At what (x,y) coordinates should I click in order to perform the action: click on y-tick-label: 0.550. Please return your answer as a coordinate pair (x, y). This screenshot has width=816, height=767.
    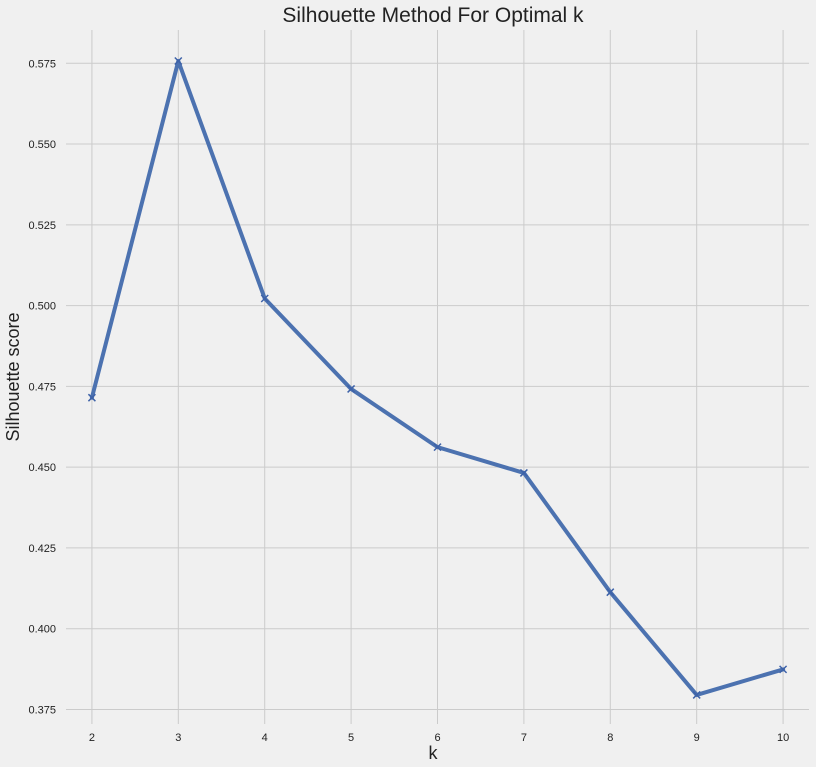
    Looking at the image, I should click on (42, 145).